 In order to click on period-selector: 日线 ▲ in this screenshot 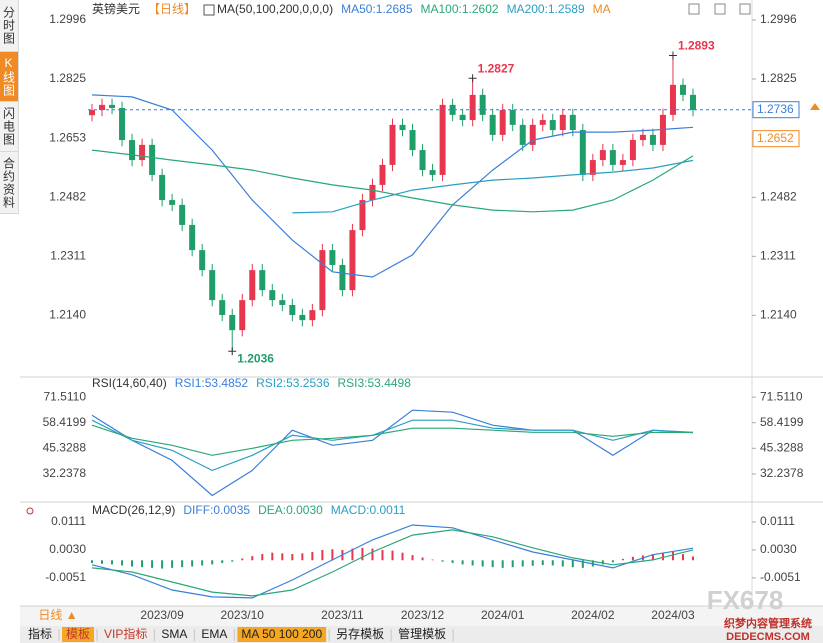, I will do `click(57, 615)`.